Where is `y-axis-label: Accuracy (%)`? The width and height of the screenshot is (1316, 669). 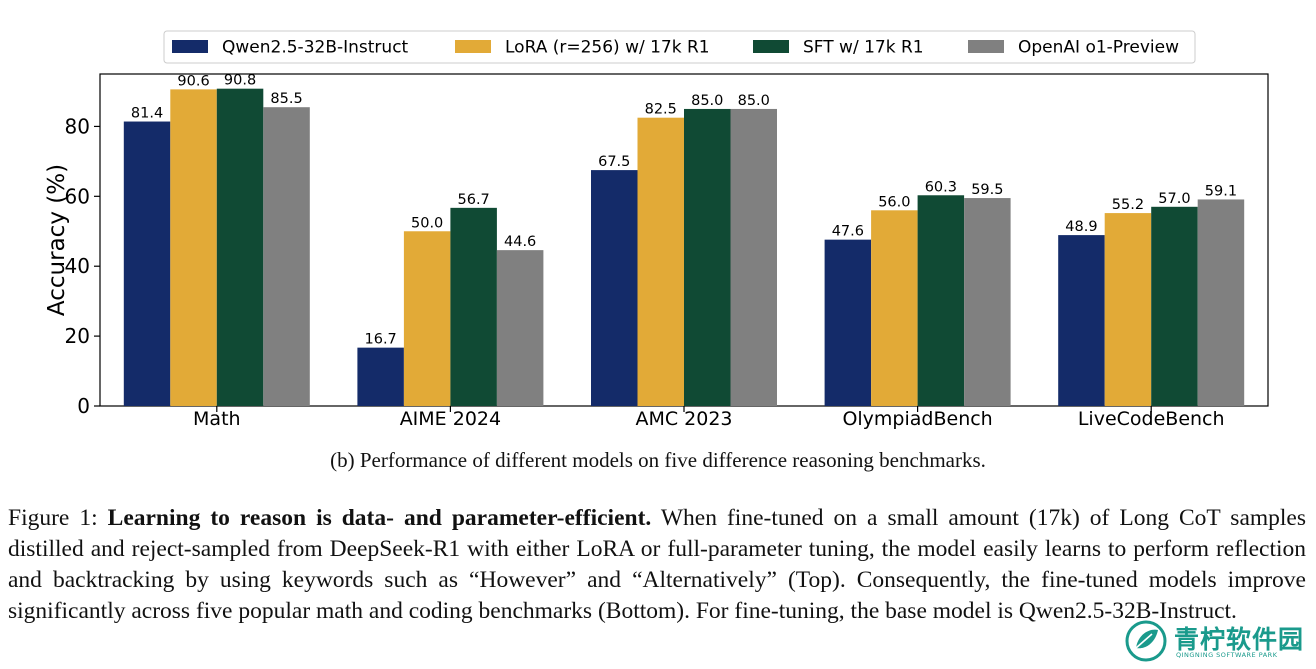 y-axis-label: Accuracy (%) is located at coordinates (57, 240).